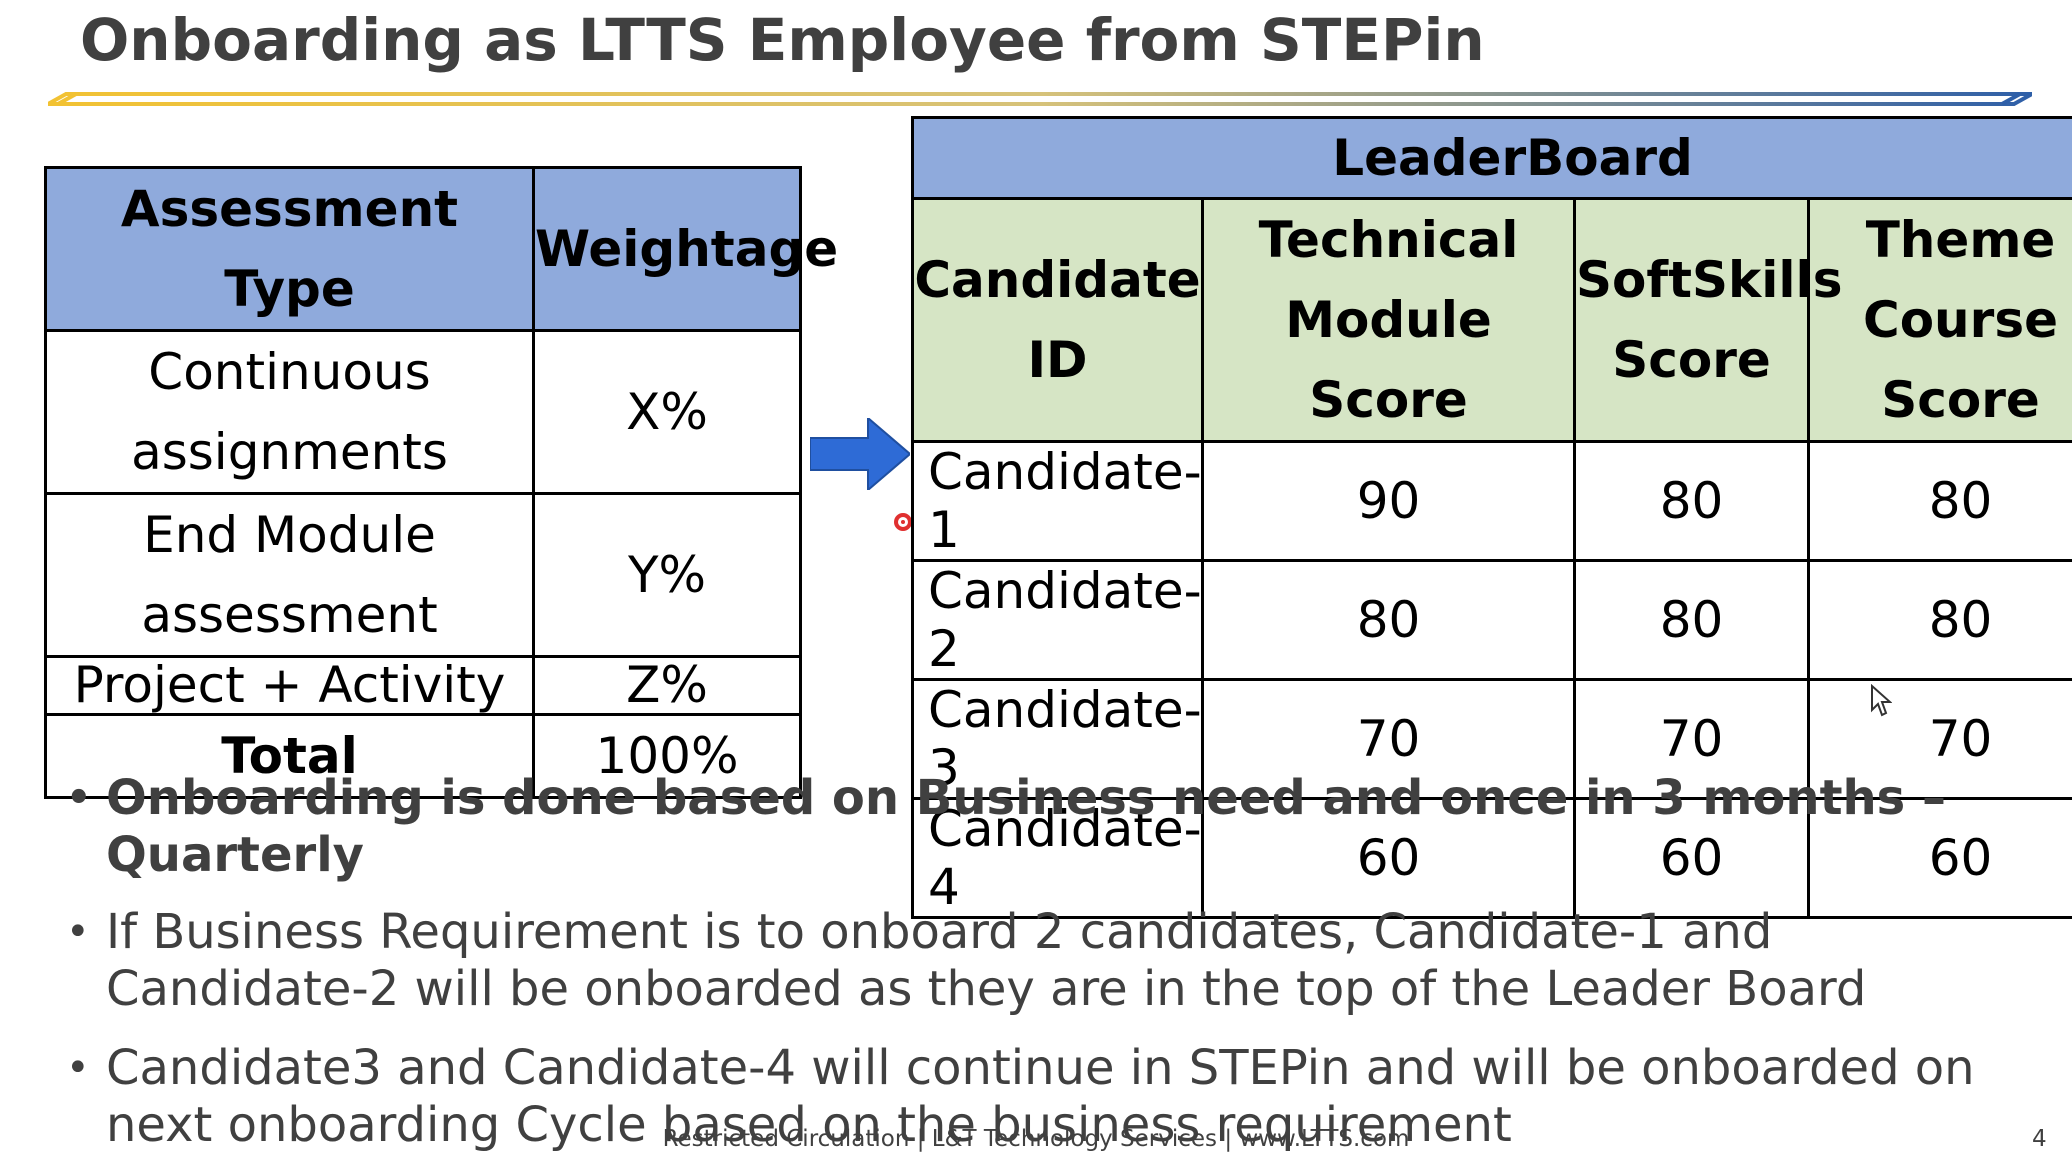  I want to click on theme-score-header: Theme Course Score, so click(1940, 320).